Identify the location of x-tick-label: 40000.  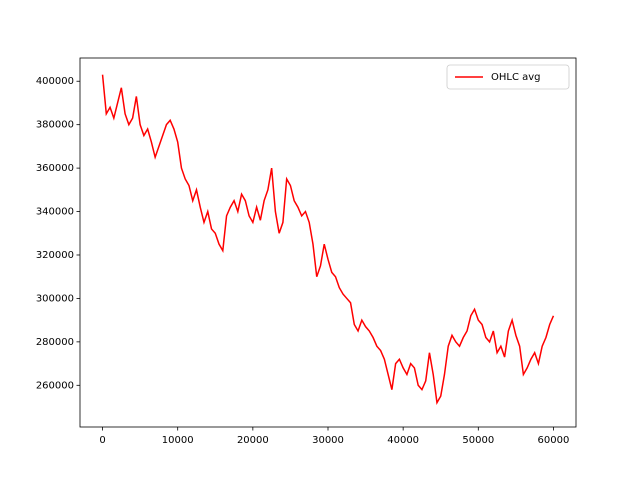
(403, 440).